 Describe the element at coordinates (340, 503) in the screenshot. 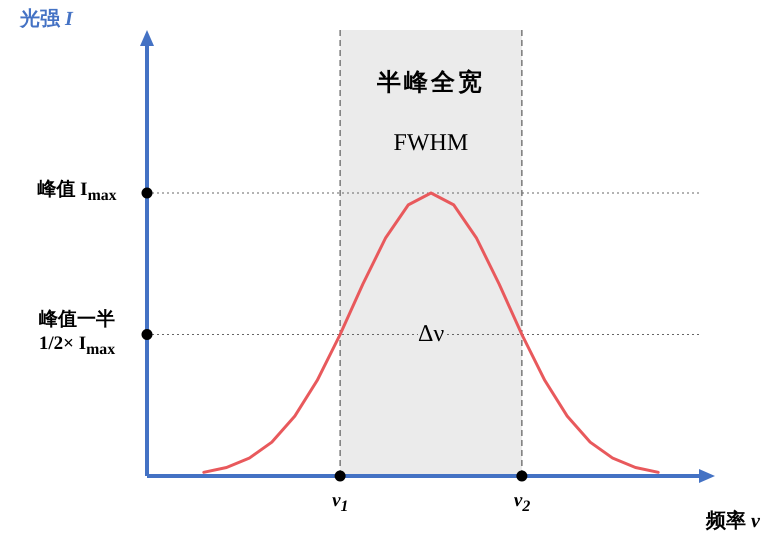

I see `x-tick-label: ν$_{1}$` at that location.